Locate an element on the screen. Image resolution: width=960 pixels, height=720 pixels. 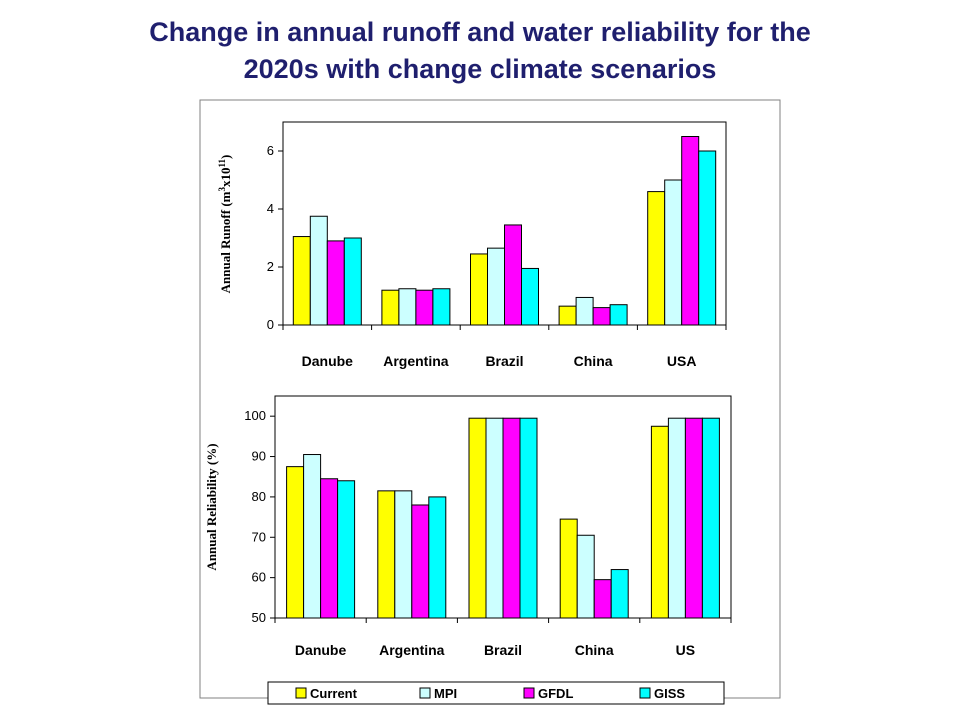
reliability-x-ticks is located at coordinates (503, 620).